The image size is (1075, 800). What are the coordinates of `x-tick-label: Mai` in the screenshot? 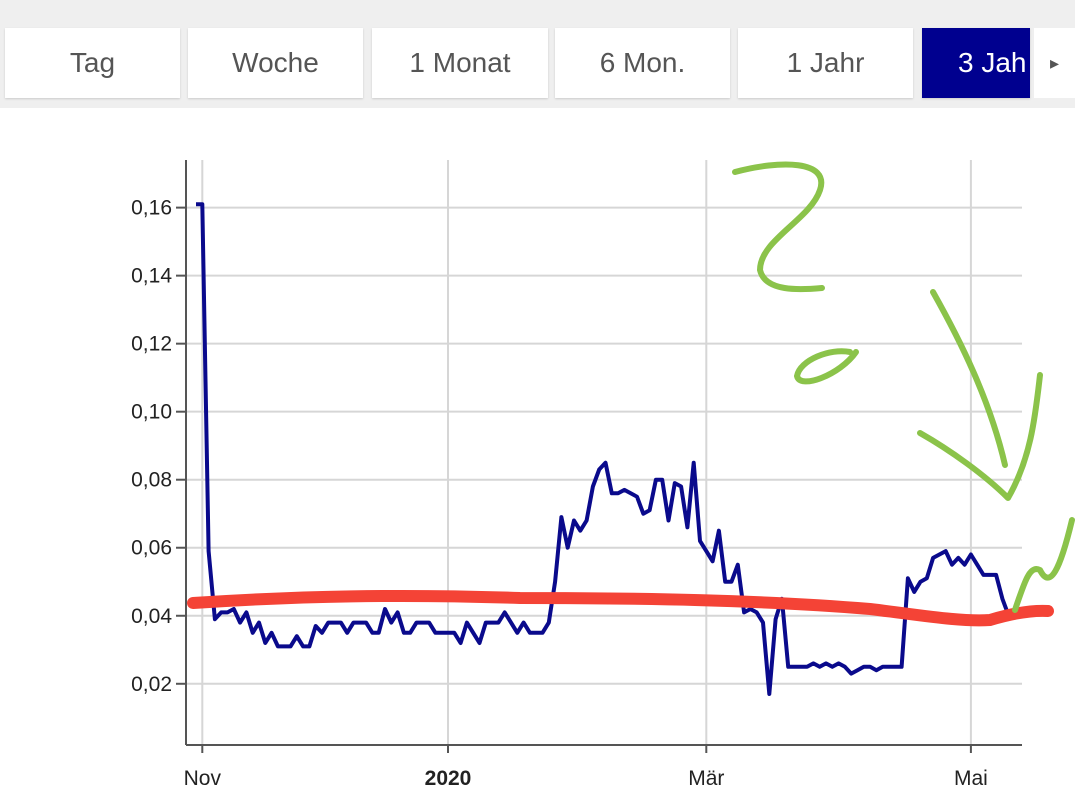 It's located at (971, 778).